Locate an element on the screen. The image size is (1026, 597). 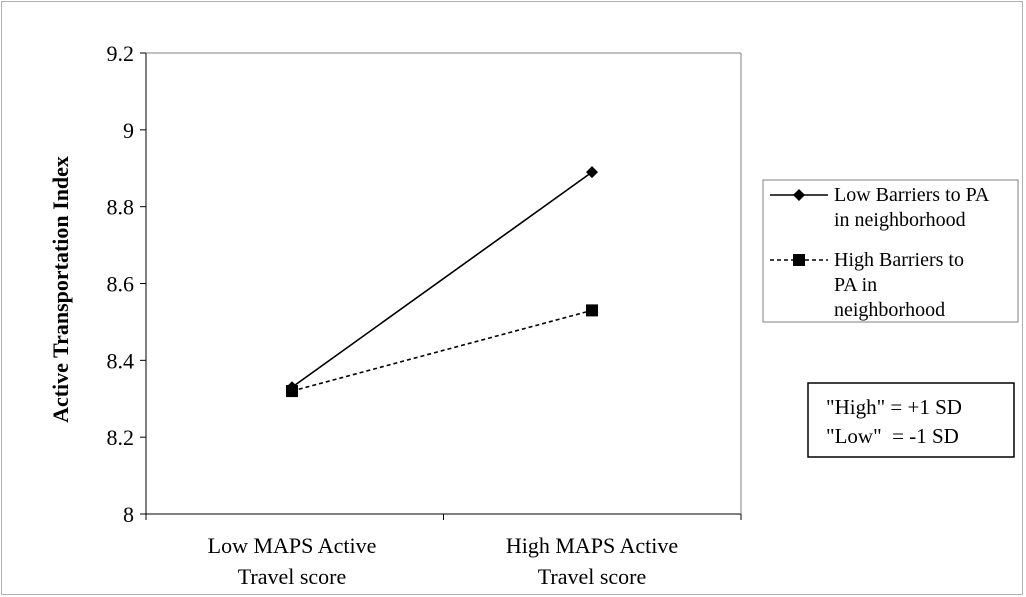
y-tick-label: 8.8 is located at coordinates (121, 207).